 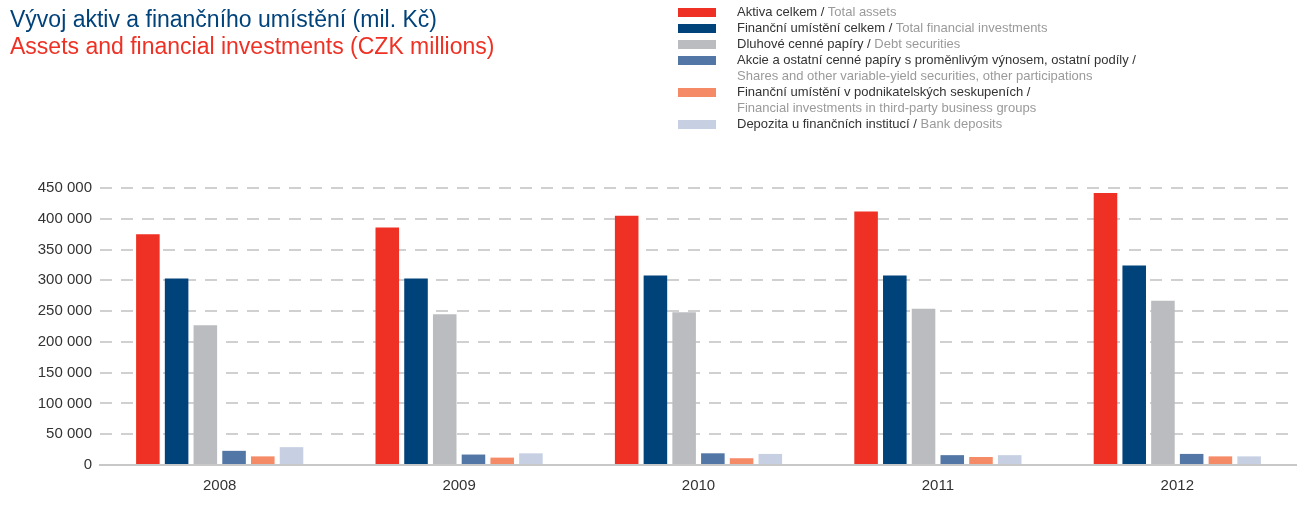 What do you see at coordinates (698, 485) in the screenshot?
I see `x-tick-label: 2010` at bounding box center [698, 485].